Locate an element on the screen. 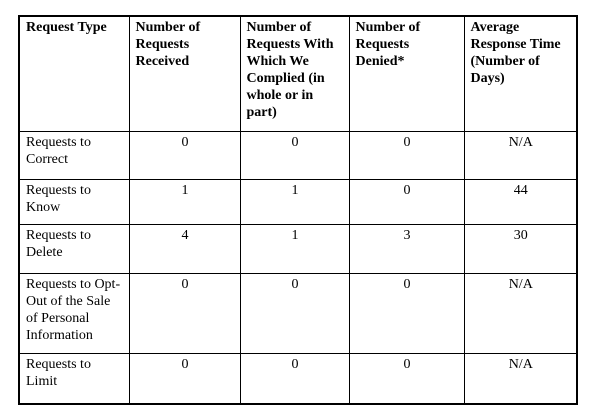  cell-received: 4 is located at coordinates (184, 248).